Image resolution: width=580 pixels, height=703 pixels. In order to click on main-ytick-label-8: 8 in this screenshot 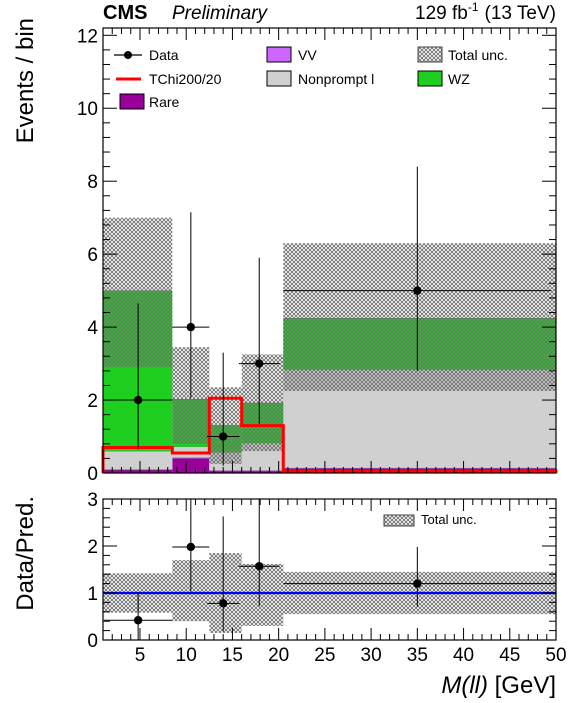, I will do `click(92, 182)`.